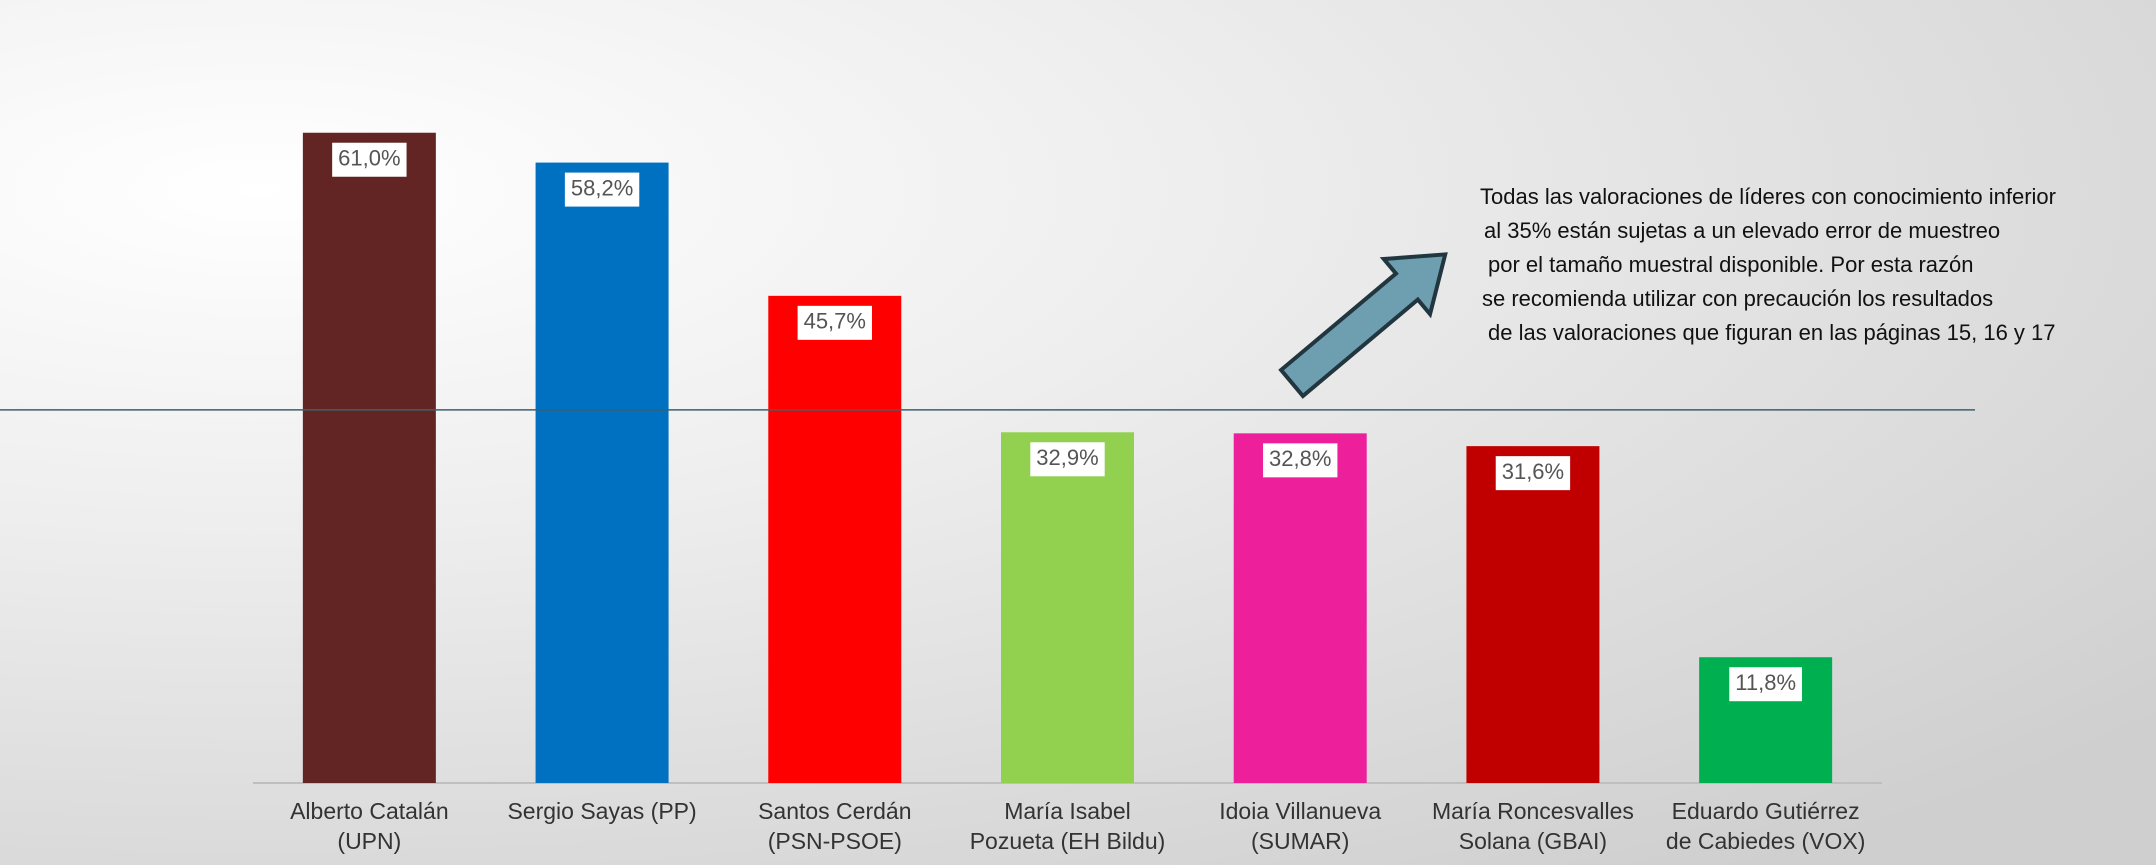 Image resolution: width=2156 pixels, height=865 pixels. What do you see at coordinates (1068, 841) in the screenshot?
I see `x-tick-label: Pozueta (EH Bildu)` at bounding box center [1068, 841].